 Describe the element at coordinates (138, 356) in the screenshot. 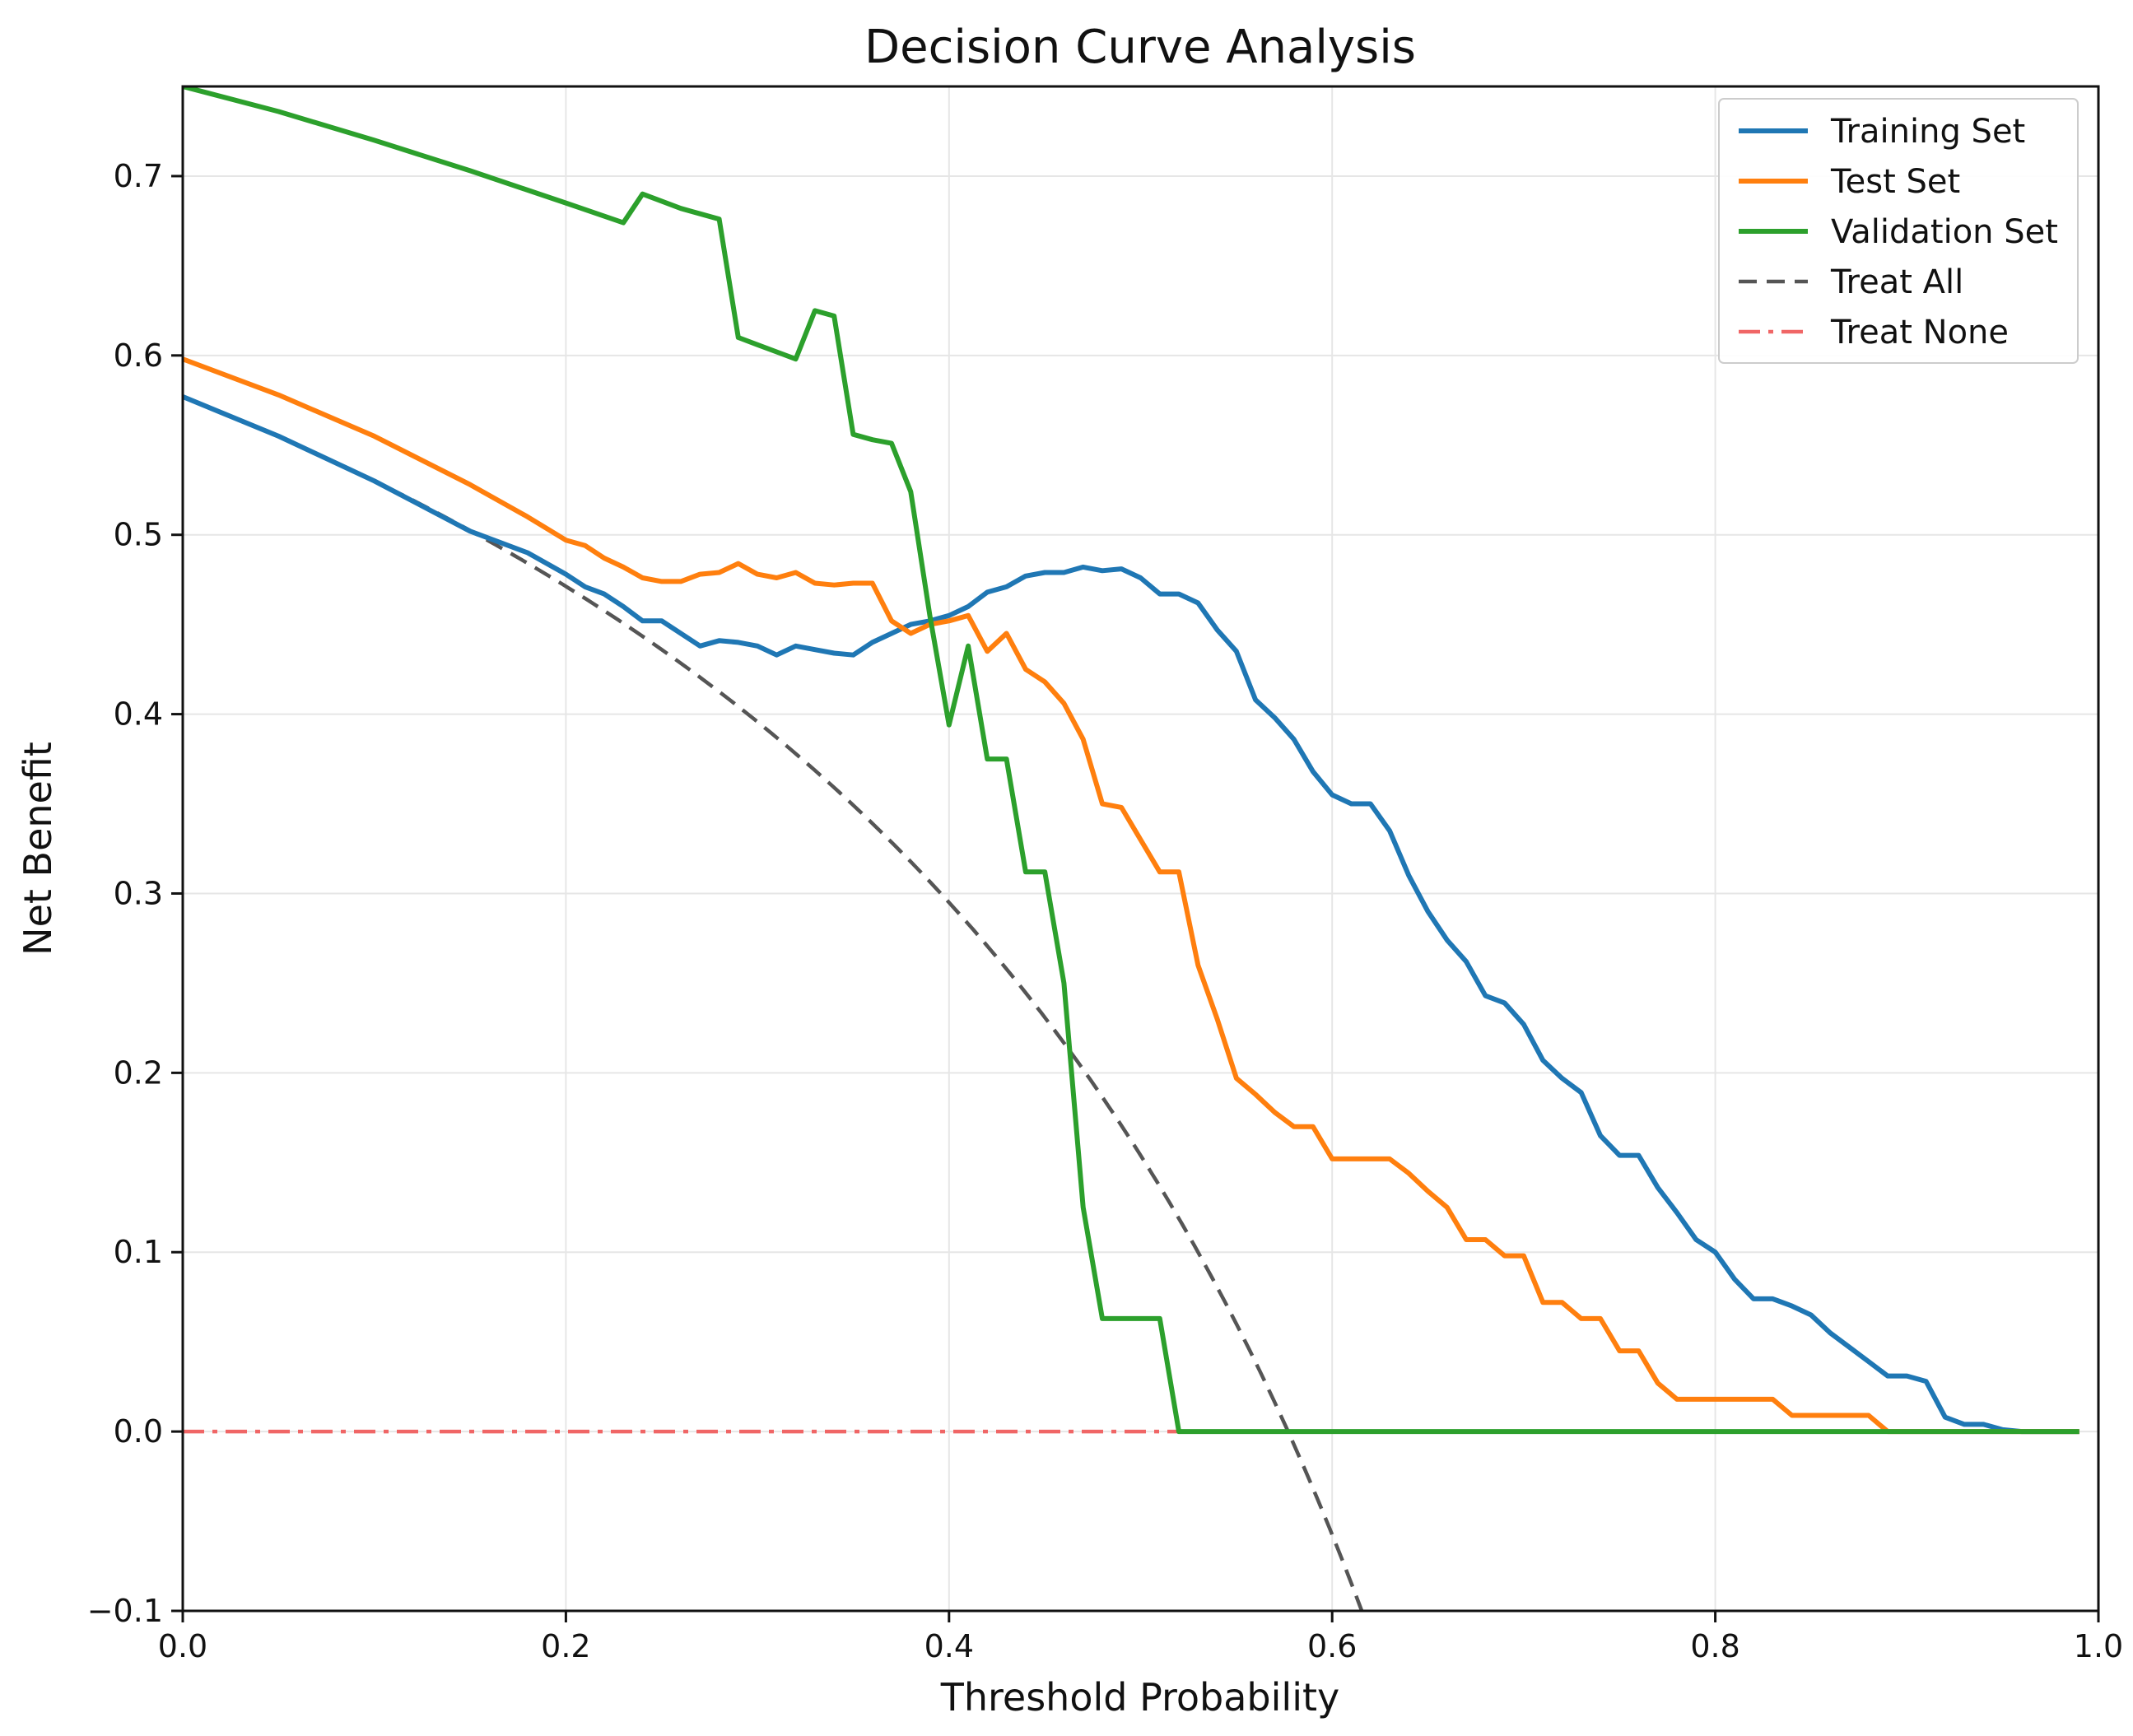

I see `y-tick-label: 0.6` at that location.